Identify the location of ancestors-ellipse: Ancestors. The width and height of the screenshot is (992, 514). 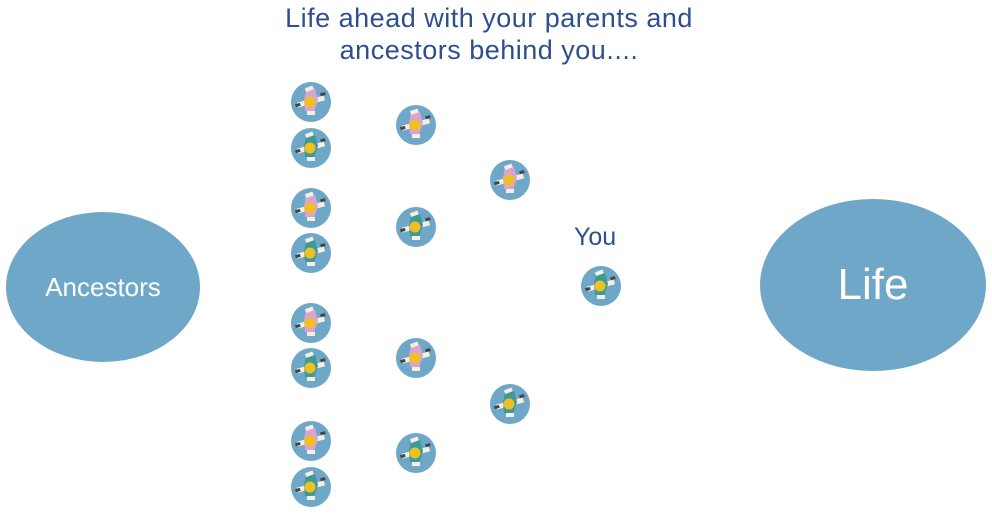
(103, 287).